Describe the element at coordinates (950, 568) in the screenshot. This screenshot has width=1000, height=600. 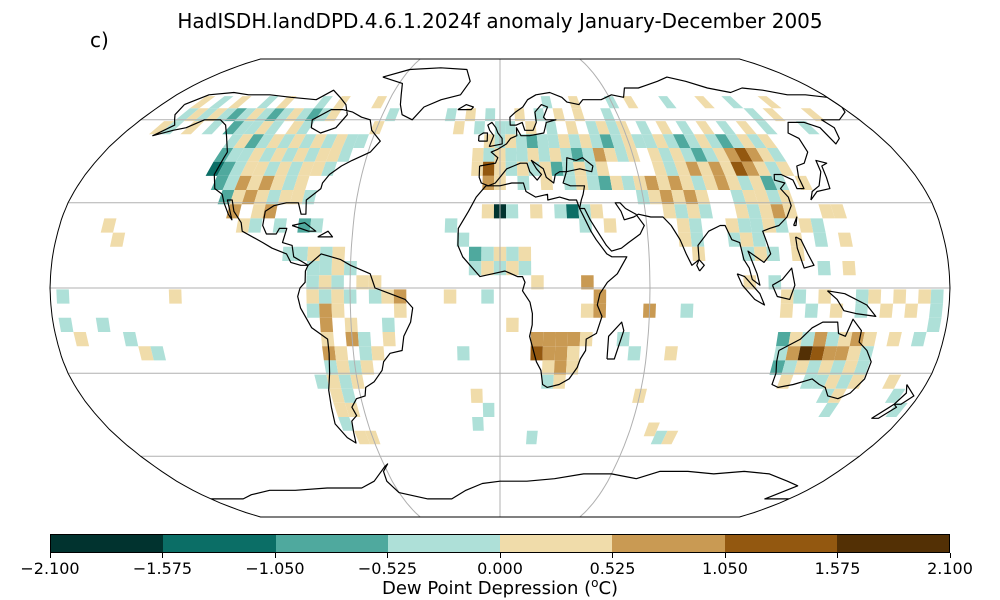
I see `colorbar-tick-label: 2.100` at that location.